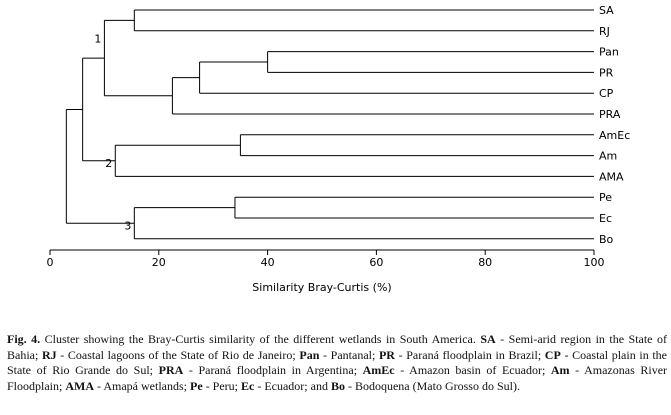  Describe the element at coordinates (611, 176) in the screenshot. I see `leaf-label-ama: AMA` at that location.